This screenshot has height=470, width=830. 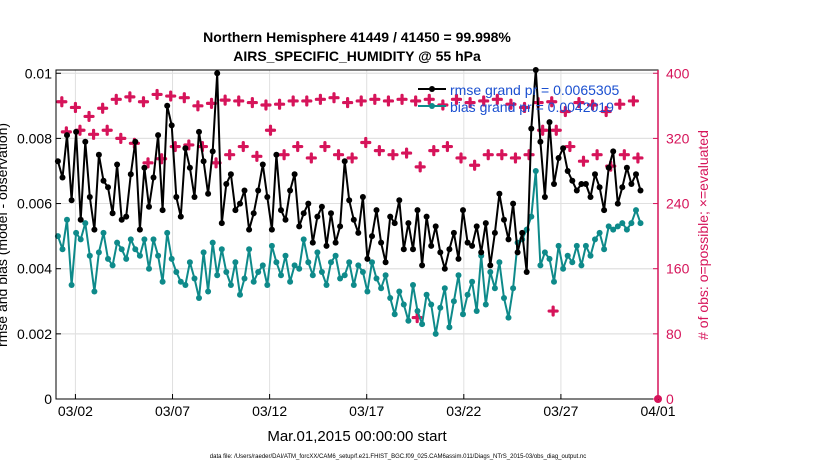 I want to click on y-right-tick-label: 320, so click(x=678, y=138).